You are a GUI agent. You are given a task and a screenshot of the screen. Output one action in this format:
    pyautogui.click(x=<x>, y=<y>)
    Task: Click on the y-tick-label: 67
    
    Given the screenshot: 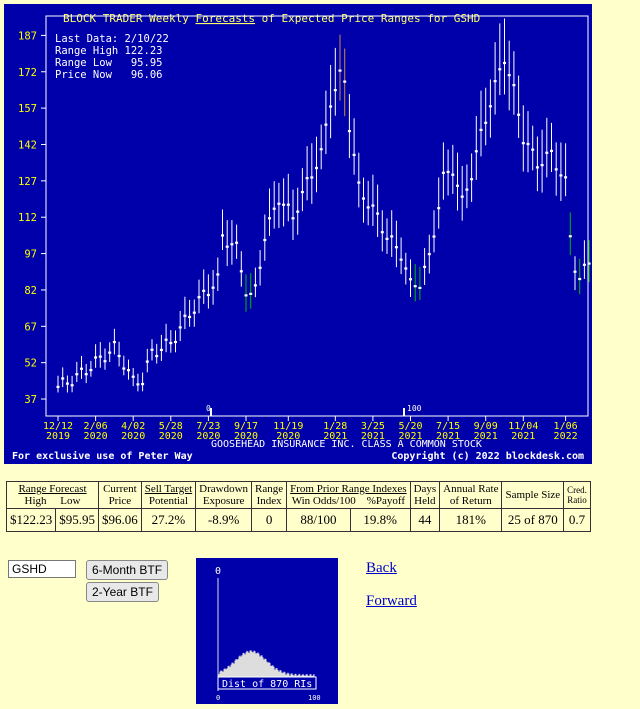 What is the action you would take?
    pyautogui.click(x=30, y=327)
    